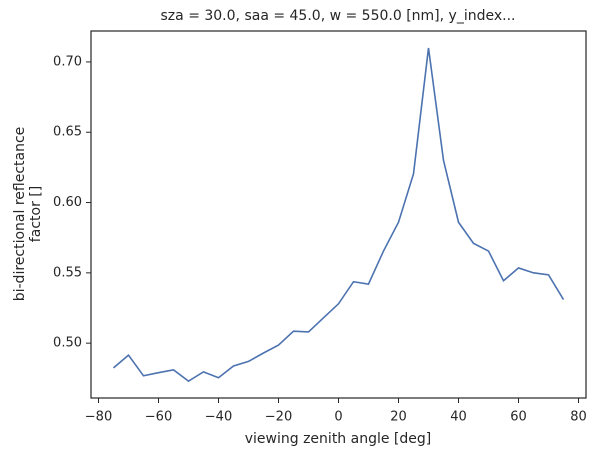  What do you see at coordinates (278, 417) in the screenshot?
I see `x-tick-label: −20` at bounding box center [278, 417].